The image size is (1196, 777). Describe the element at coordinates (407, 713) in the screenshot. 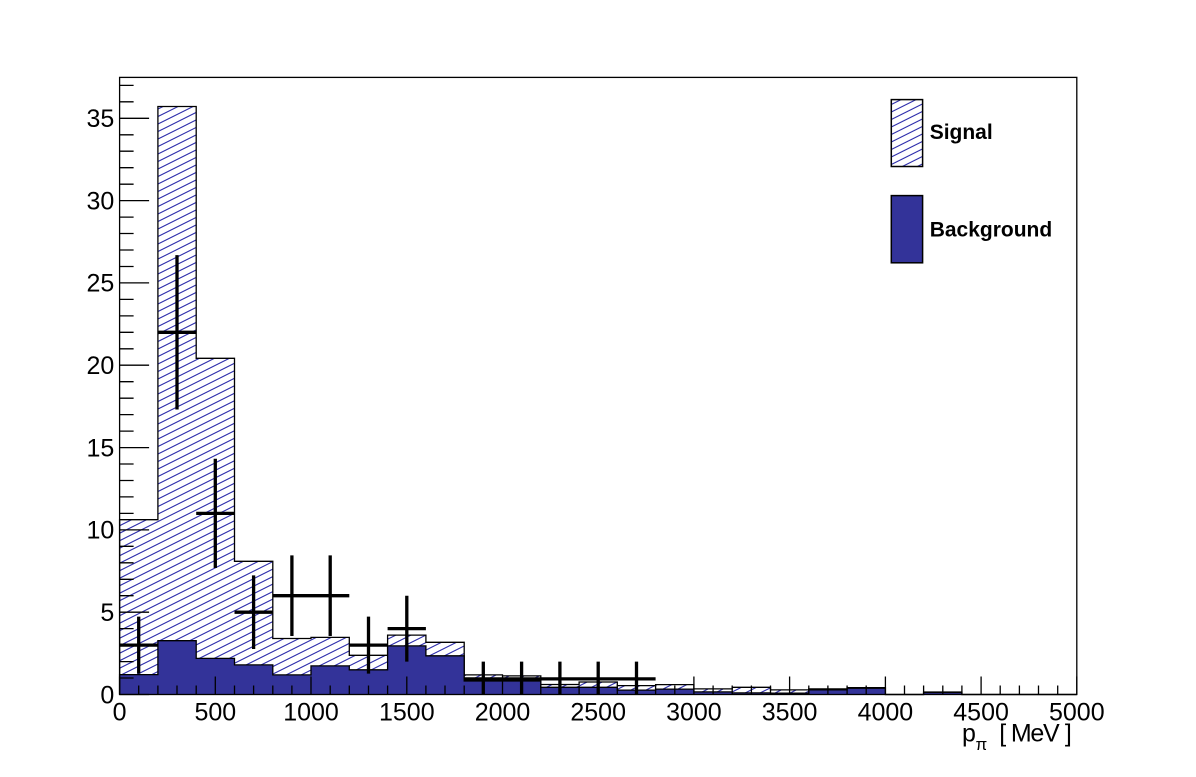

I see `svg-text: 1500` at that location.